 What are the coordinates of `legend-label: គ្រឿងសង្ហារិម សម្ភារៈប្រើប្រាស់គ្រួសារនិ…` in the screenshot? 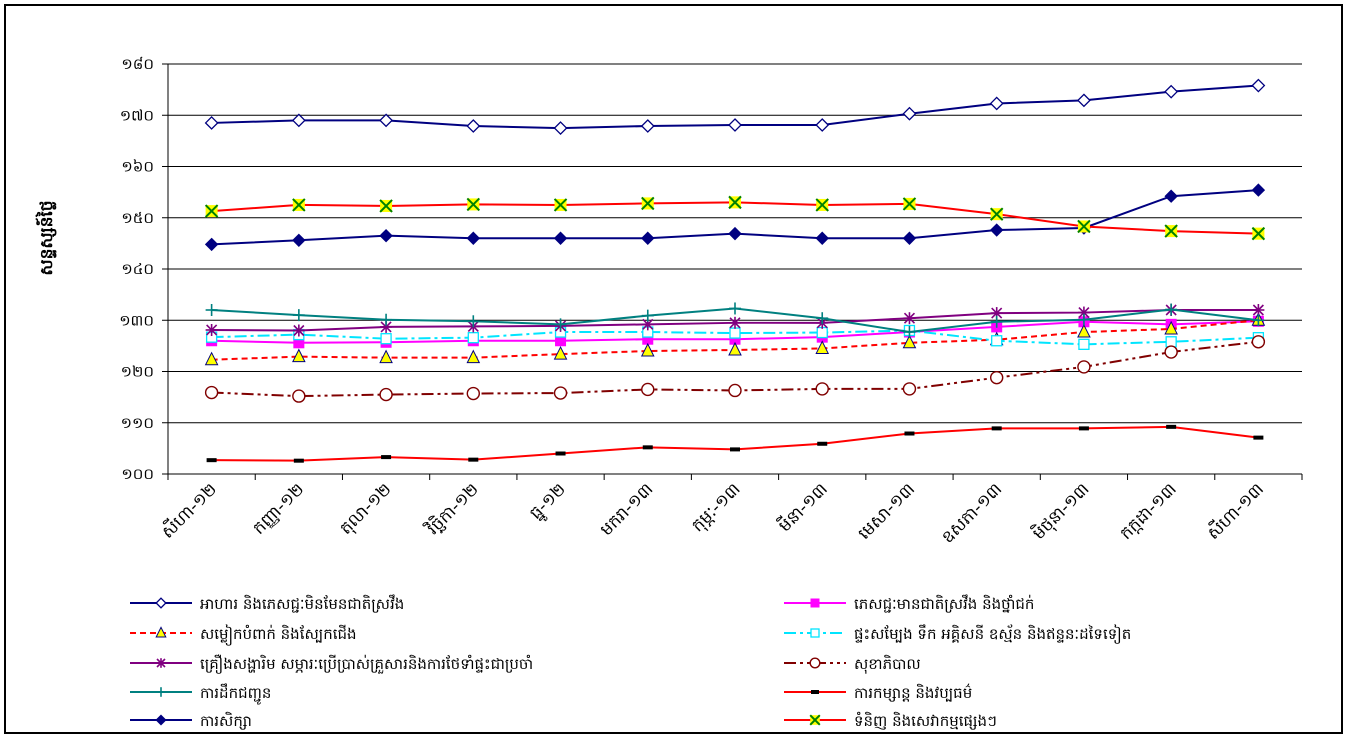 It's located at (366, 664).